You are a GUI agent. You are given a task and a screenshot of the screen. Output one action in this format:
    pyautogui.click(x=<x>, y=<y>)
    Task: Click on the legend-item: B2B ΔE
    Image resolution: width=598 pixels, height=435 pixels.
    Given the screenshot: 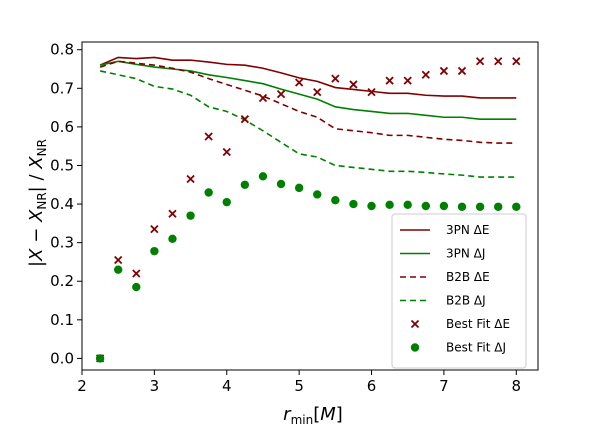 What is the action you would take?
    pyautogui.click(x=445, y=277)
    